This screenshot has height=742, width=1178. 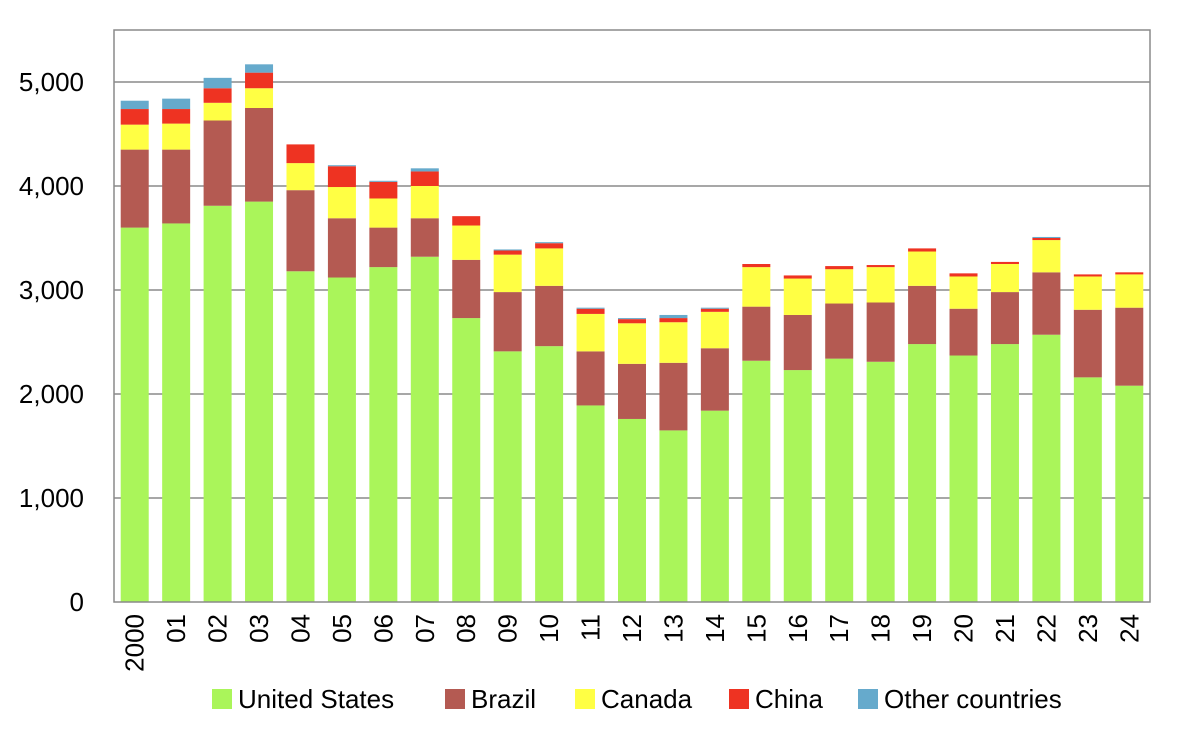 I want to click on x-tick-label: 22, so click(x=1046, y=628).